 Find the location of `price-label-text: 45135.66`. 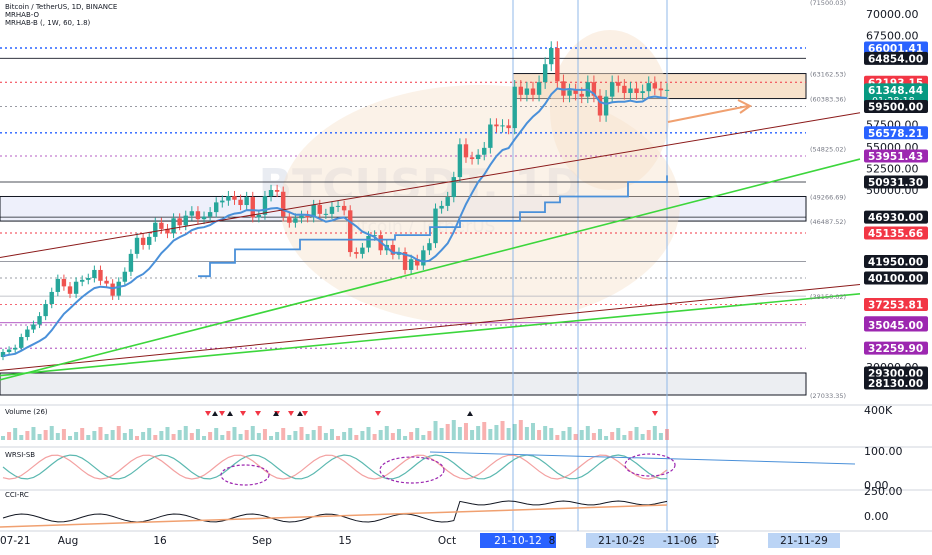

price-label-text: 45135.66 is located at coordinates (895, 234).